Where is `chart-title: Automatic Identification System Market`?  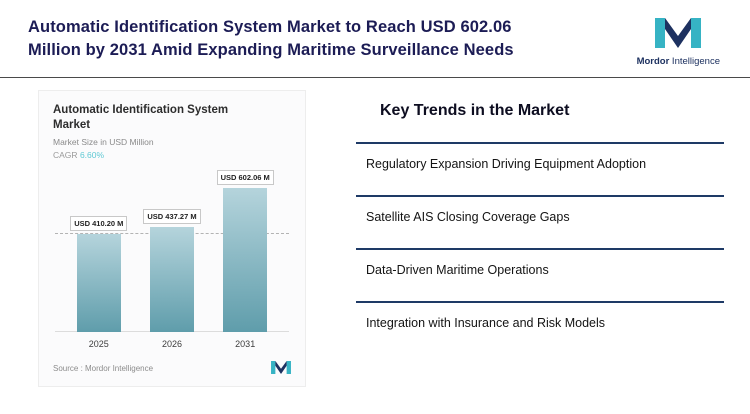
chart-title: Automatic Identification System Market is located at coordinates (141, 117).